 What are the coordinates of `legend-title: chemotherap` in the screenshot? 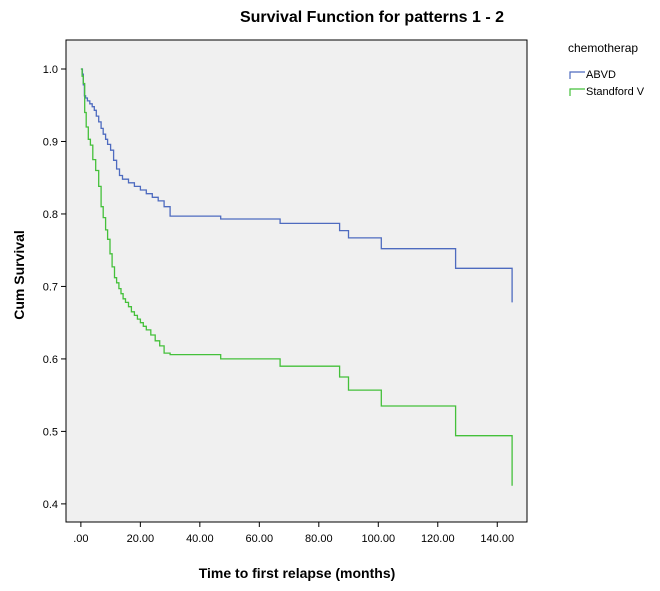 It's located at (603, 48).